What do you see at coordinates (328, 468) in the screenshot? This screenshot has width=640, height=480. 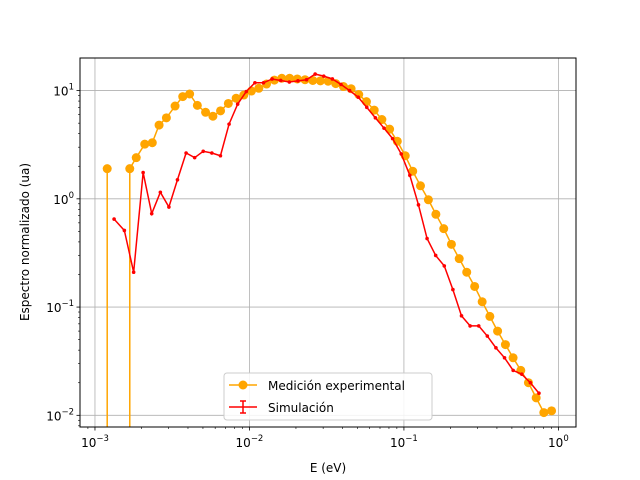 I see `x-axis-label: E (eV)` at bounding box center [328, 468].